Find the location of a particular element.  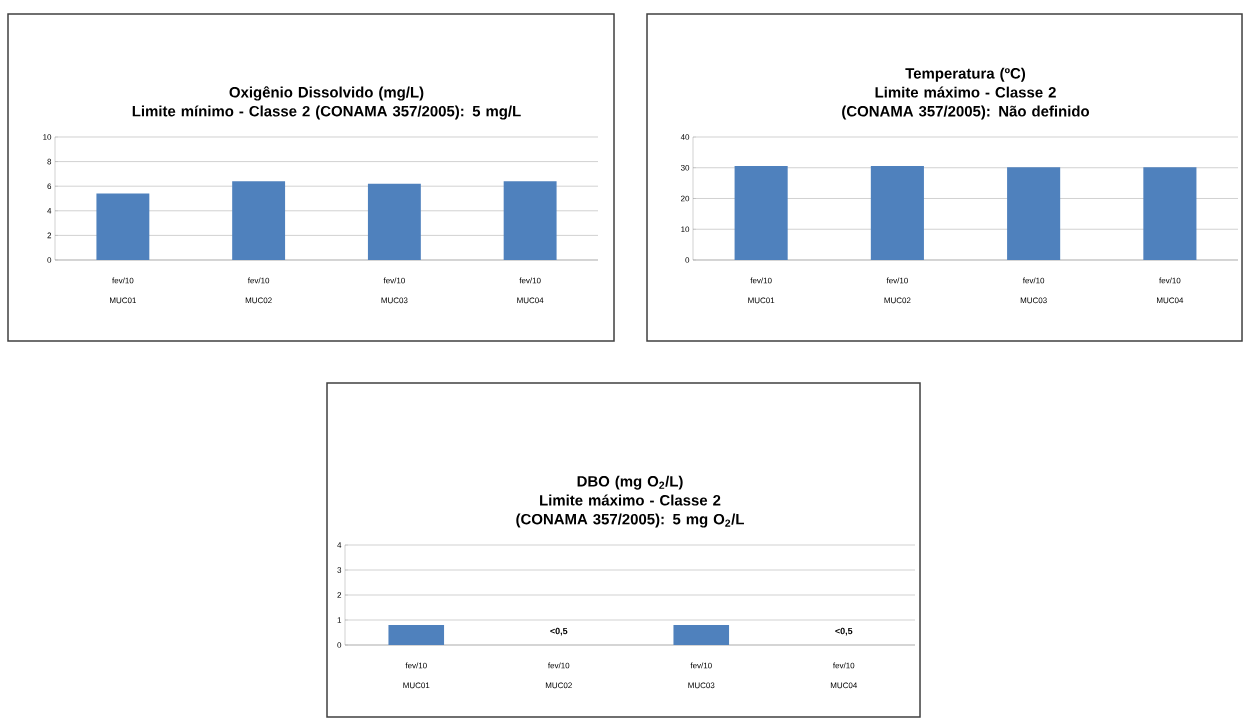

chart-subtitle: Limite máximo - Classe 2 (CONAMA 357/2005): Não definido is located at coordinates (966, 103).